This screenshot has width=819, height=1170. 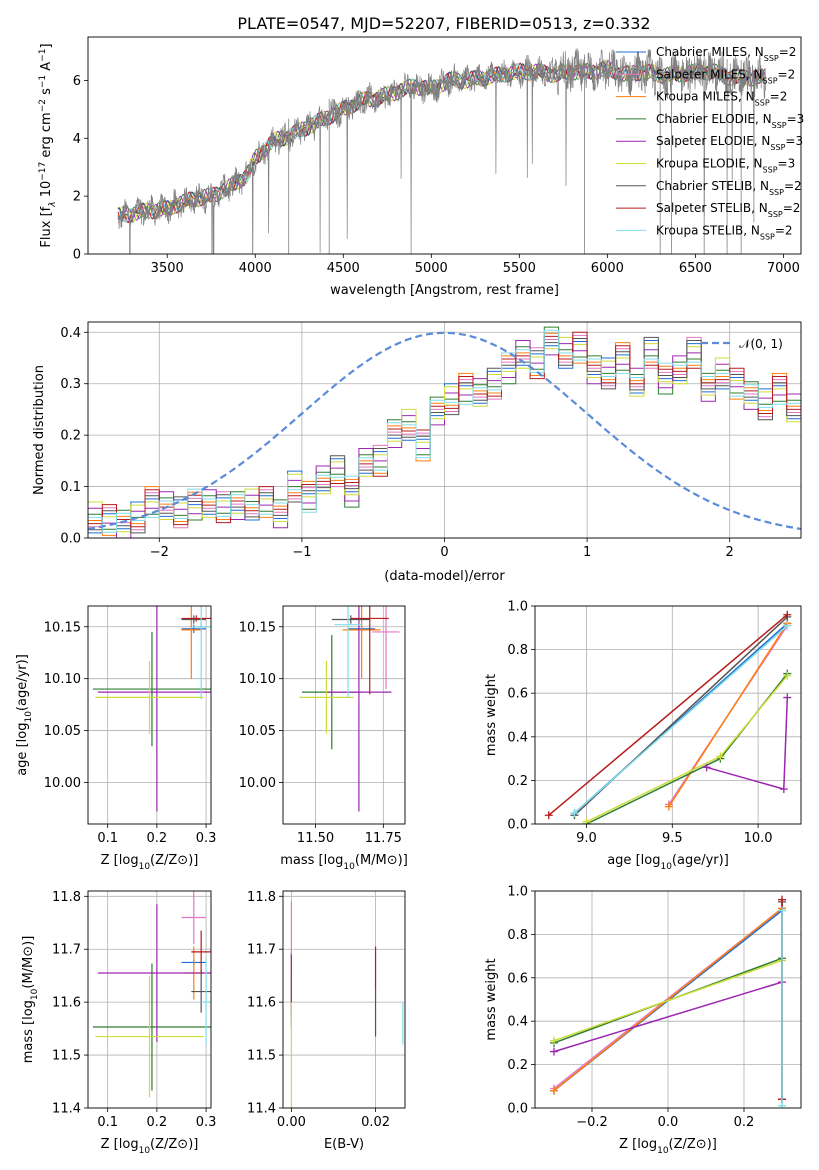 I want to click on x-axis-label: (data-model)/error, so click(x=444, y=576).